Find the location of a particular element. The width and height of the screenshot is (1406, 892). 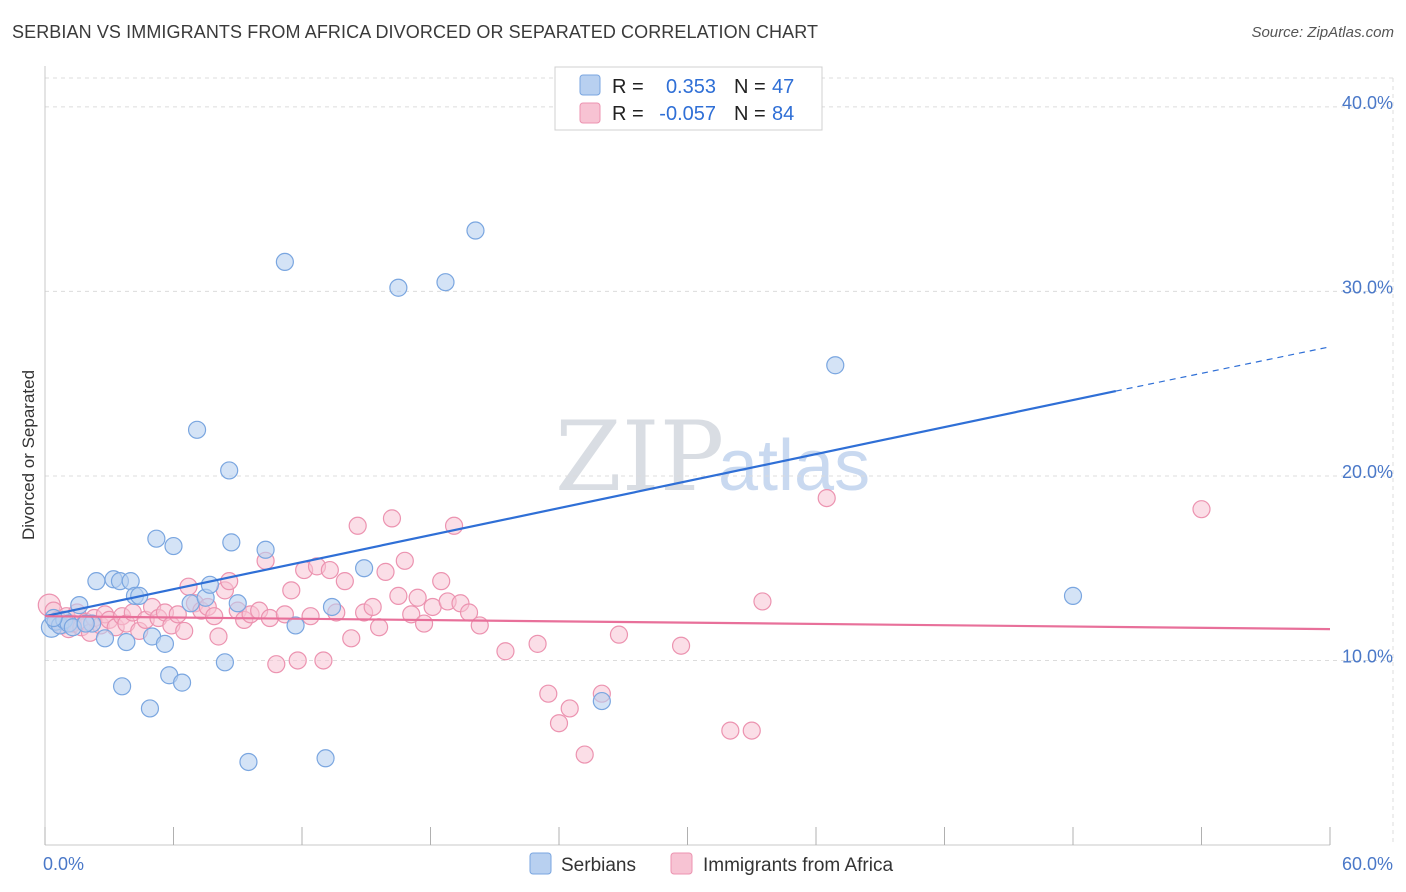

legend-africa-n-label: N = is located at coordinates (750, 114).